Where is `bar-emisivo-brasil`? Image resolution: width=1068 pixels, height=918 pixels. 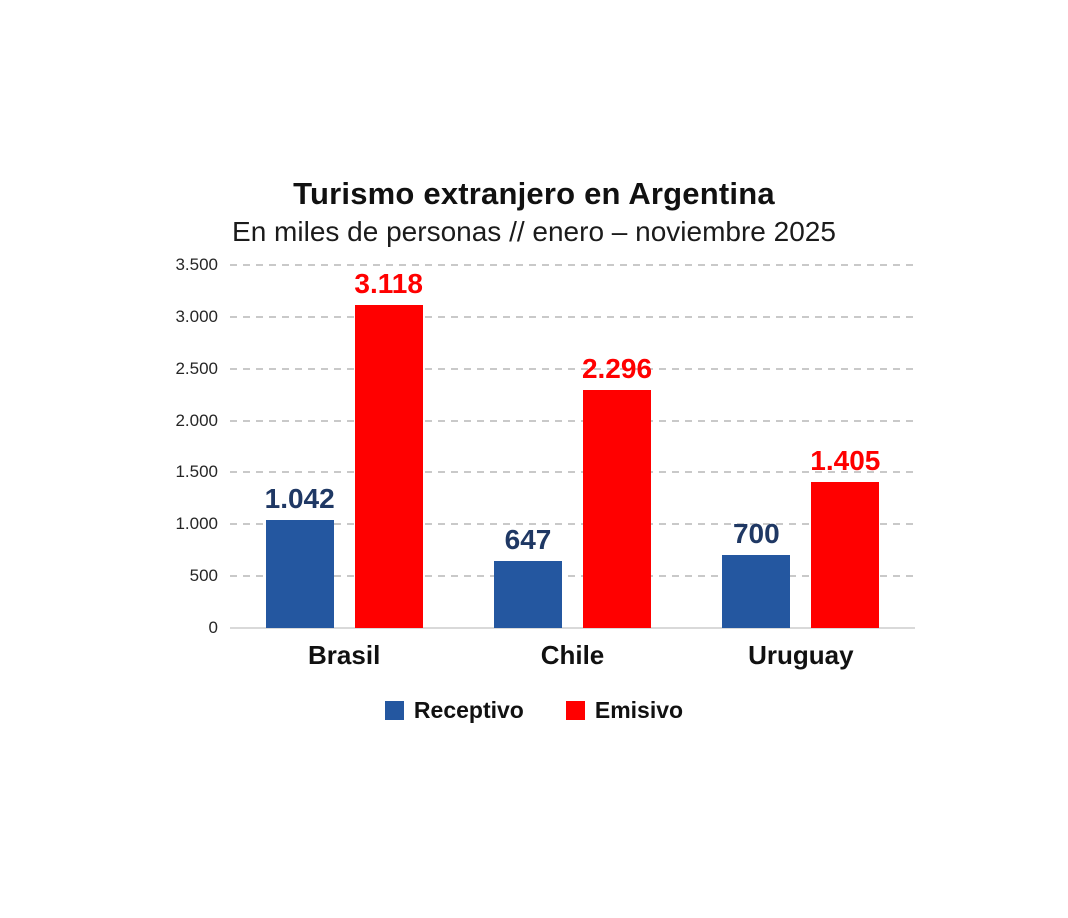
bar-emisivo-brasil is located at coordinates (388, 466).